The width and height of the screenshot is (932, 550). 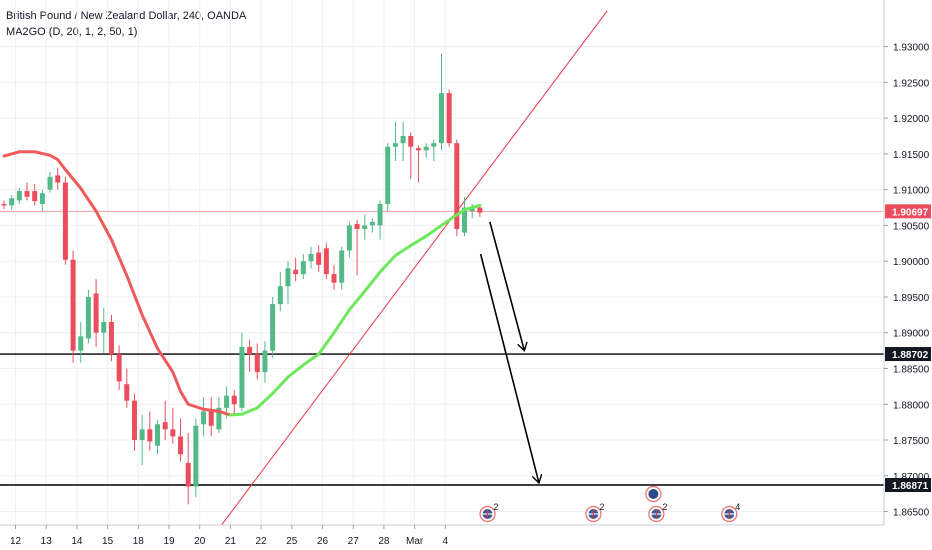 I want to click on support-price-tag-text: 1.88702, so click(x=910, y=355).